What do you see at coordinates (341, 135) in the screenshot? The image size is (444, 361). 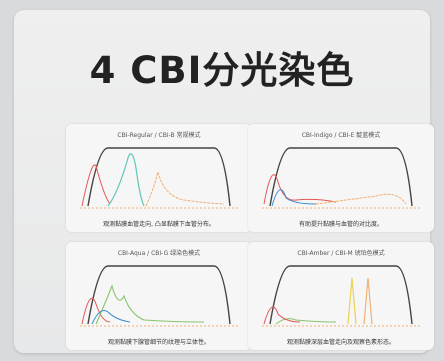 I see `panel-title: CBI-Indigo / CBI-E 靛蓝模式` at bounding box center [341, 135].